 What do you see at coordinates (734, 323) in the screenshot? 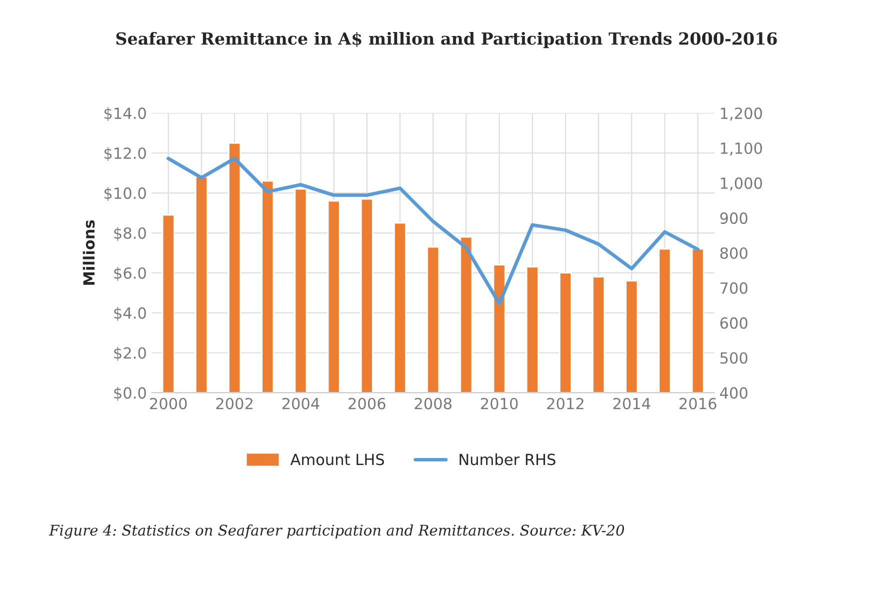
I see `y2-tick-label: 600` at bounding box center [734, 323].